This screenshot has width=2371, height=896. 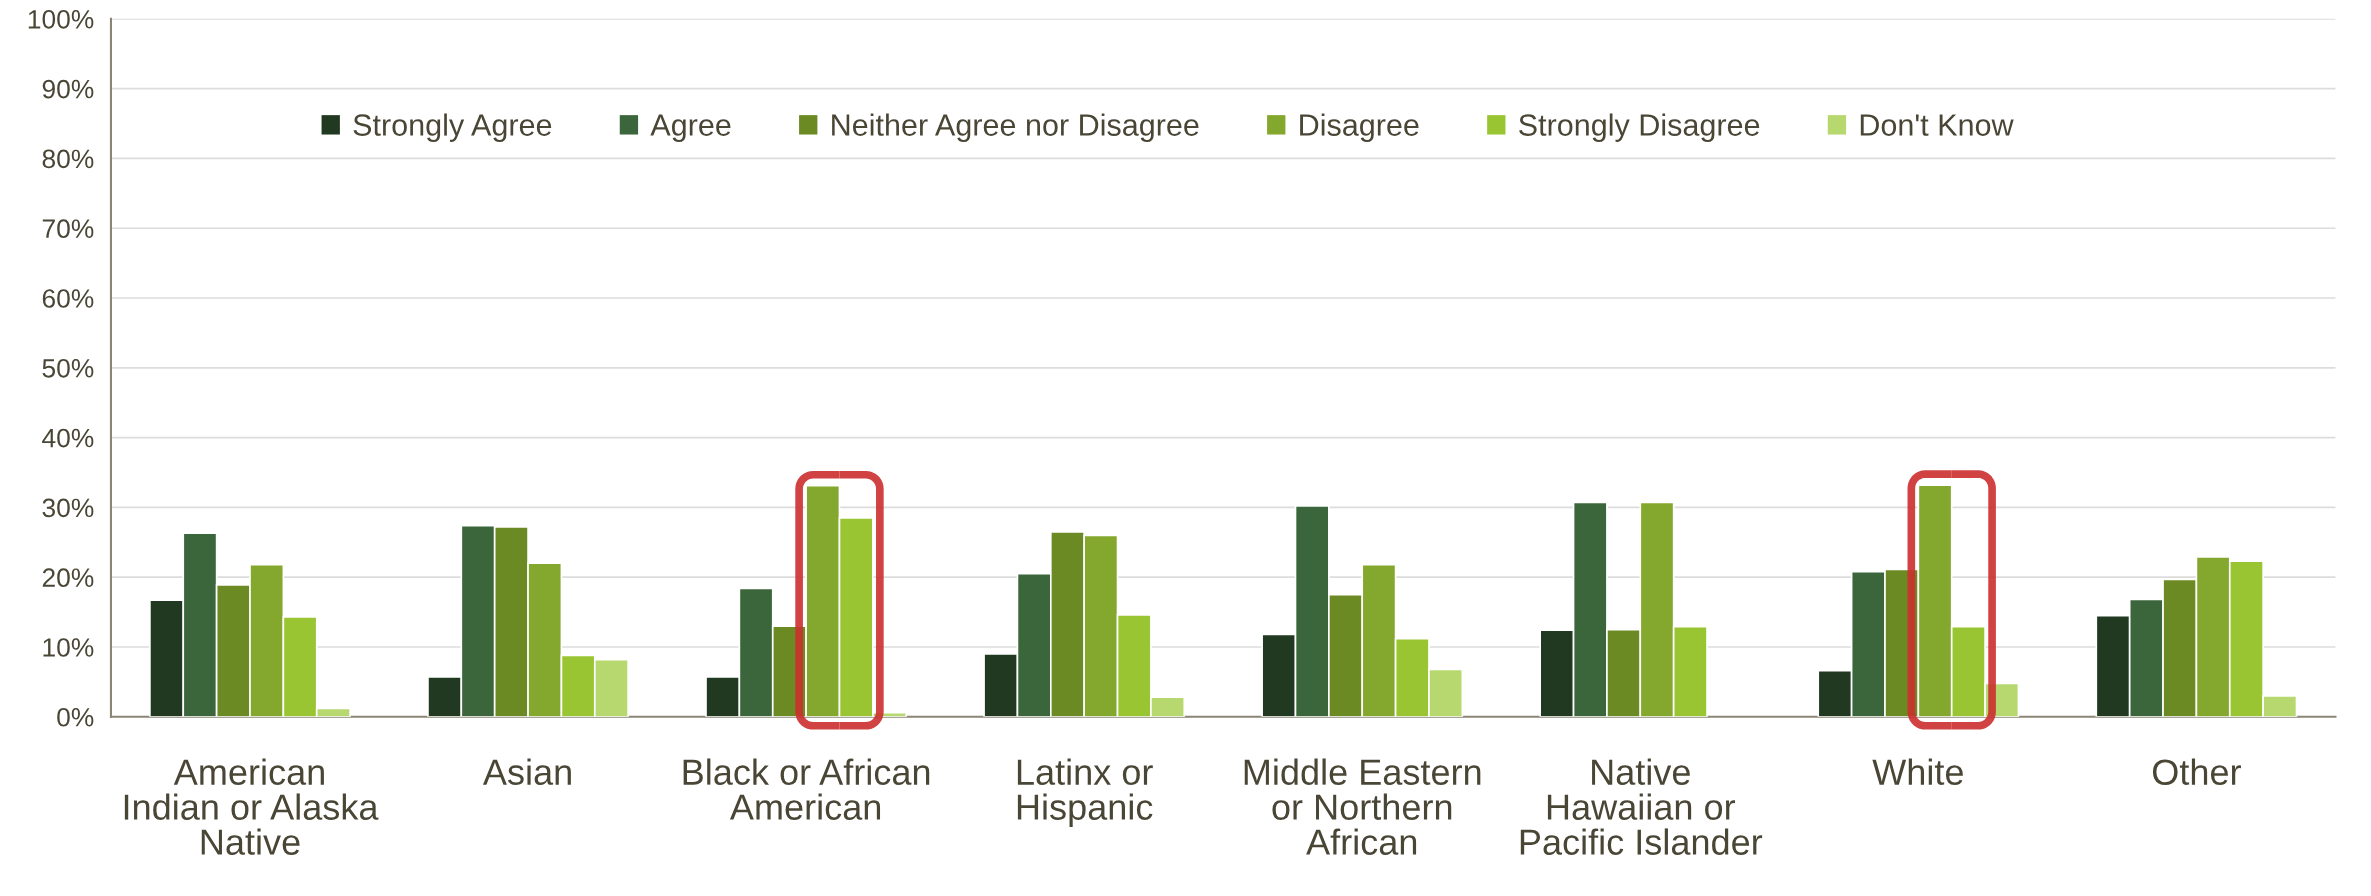 I want to click on y-tick-label: 50%, so click(x=68, y=368).